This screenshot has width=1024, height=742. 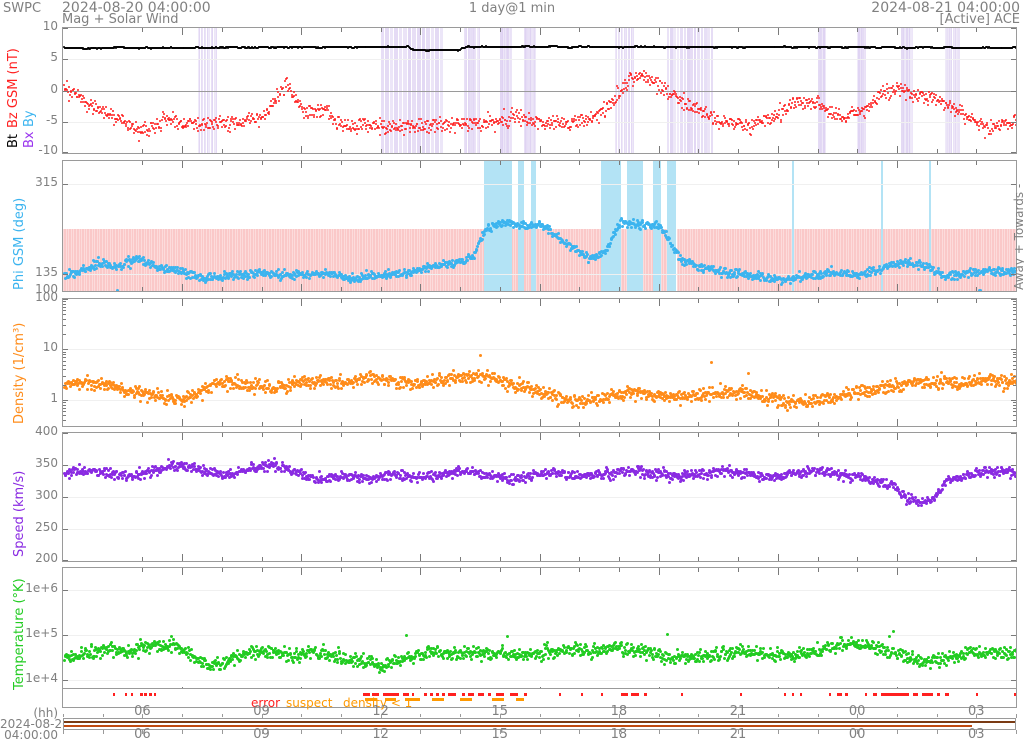 What do you see at coordinates (979, 19) in the screenshot?
I see `data-source-label: [Active] ACE` at bounding box center [979, 19].